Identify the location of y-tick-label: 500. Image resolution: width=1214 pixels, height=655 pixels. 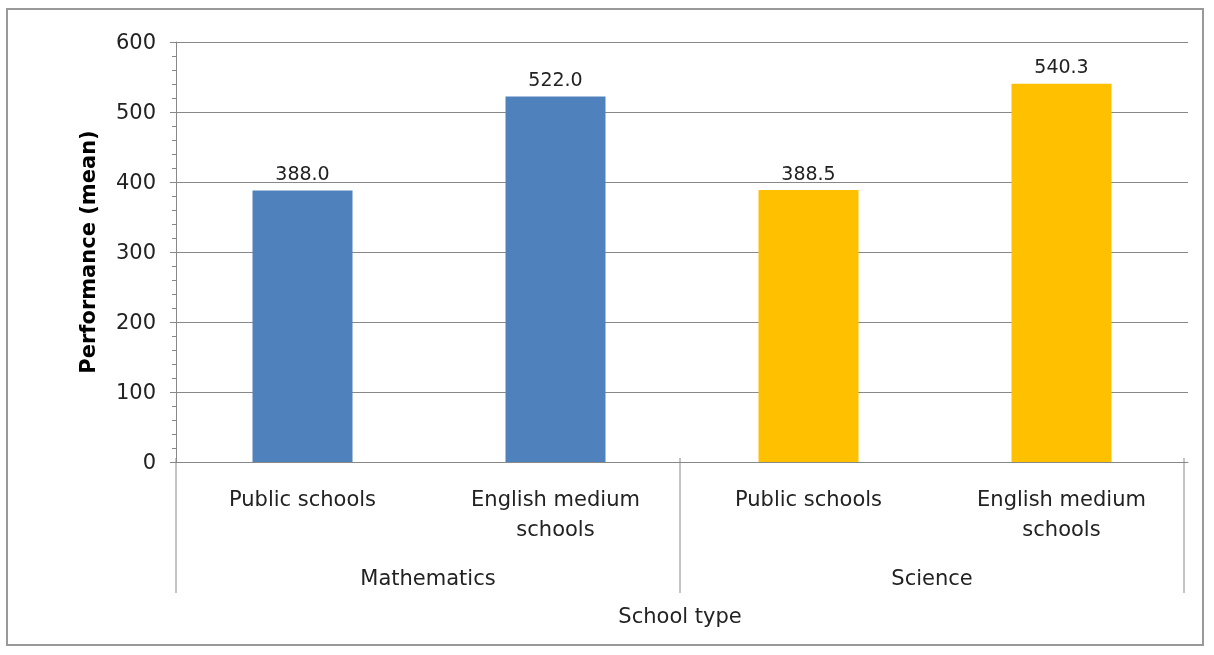
(135, 112).